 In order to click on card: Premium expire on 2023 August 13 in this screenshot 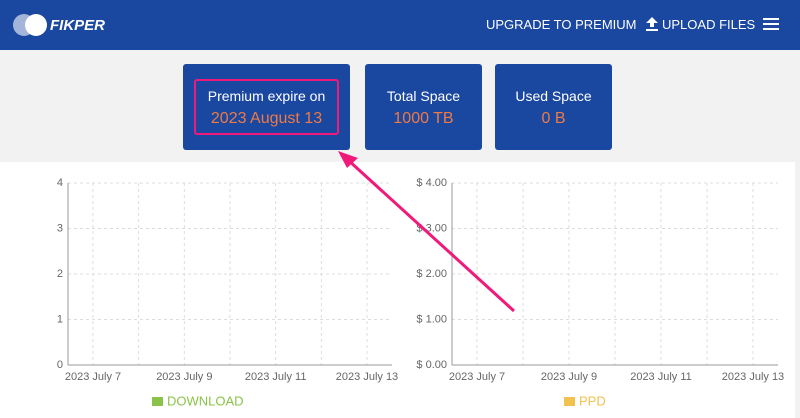, I will do `click(266, 107)`.